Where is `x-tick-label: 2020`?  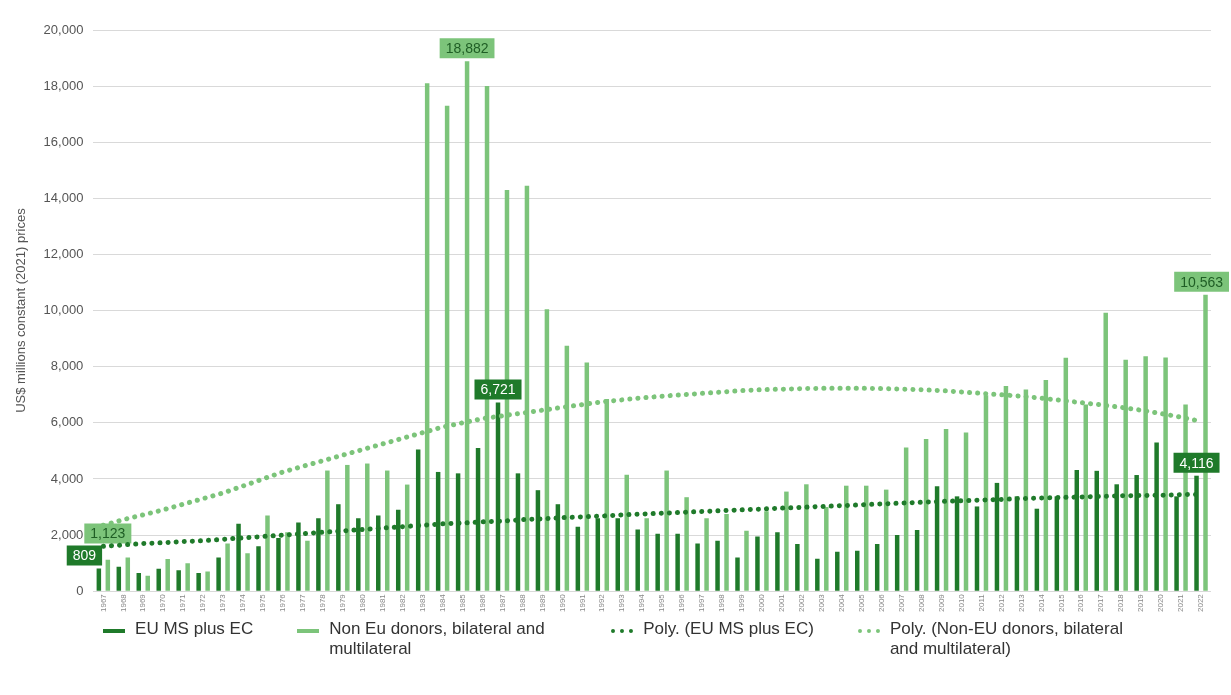
x-tick-label: 2020 is located at coordinates (1161, 602).